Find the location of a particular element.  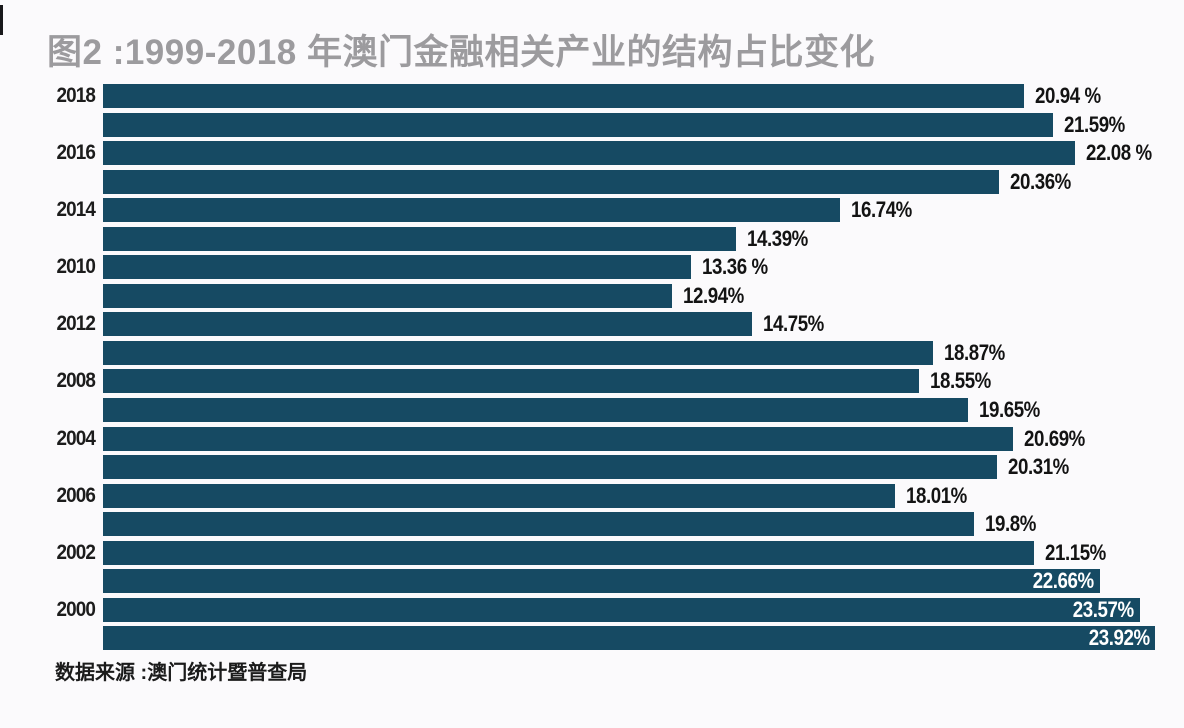

bar-area: 20.94 % is located at coordinates (643, 96).